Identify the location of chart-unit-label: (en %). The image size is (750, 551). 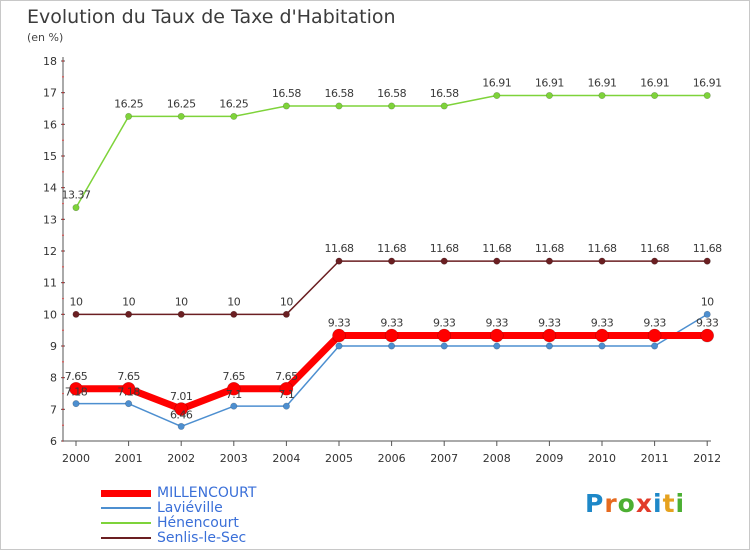
(45, 37).